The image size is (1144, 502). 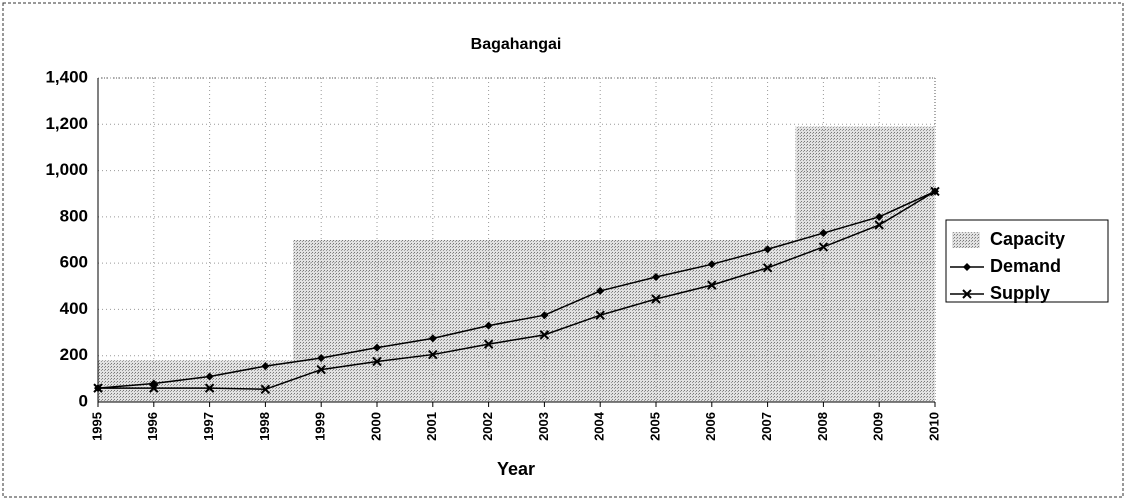 What do you see at coordinates (208, 426) in the screenshot?
I see `x-tick-label: 1997` at bounding box center [208, 426].